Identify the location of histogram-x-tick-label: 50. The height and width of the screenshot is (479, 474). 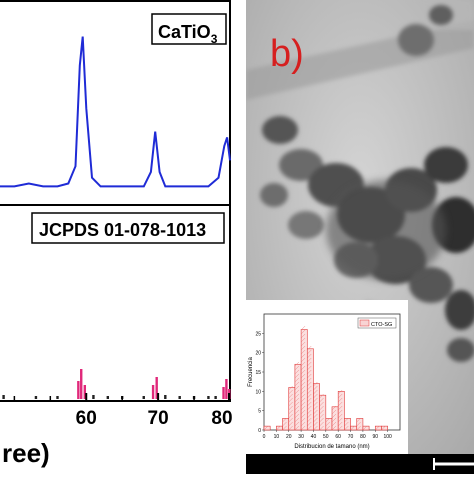
(326, 437).